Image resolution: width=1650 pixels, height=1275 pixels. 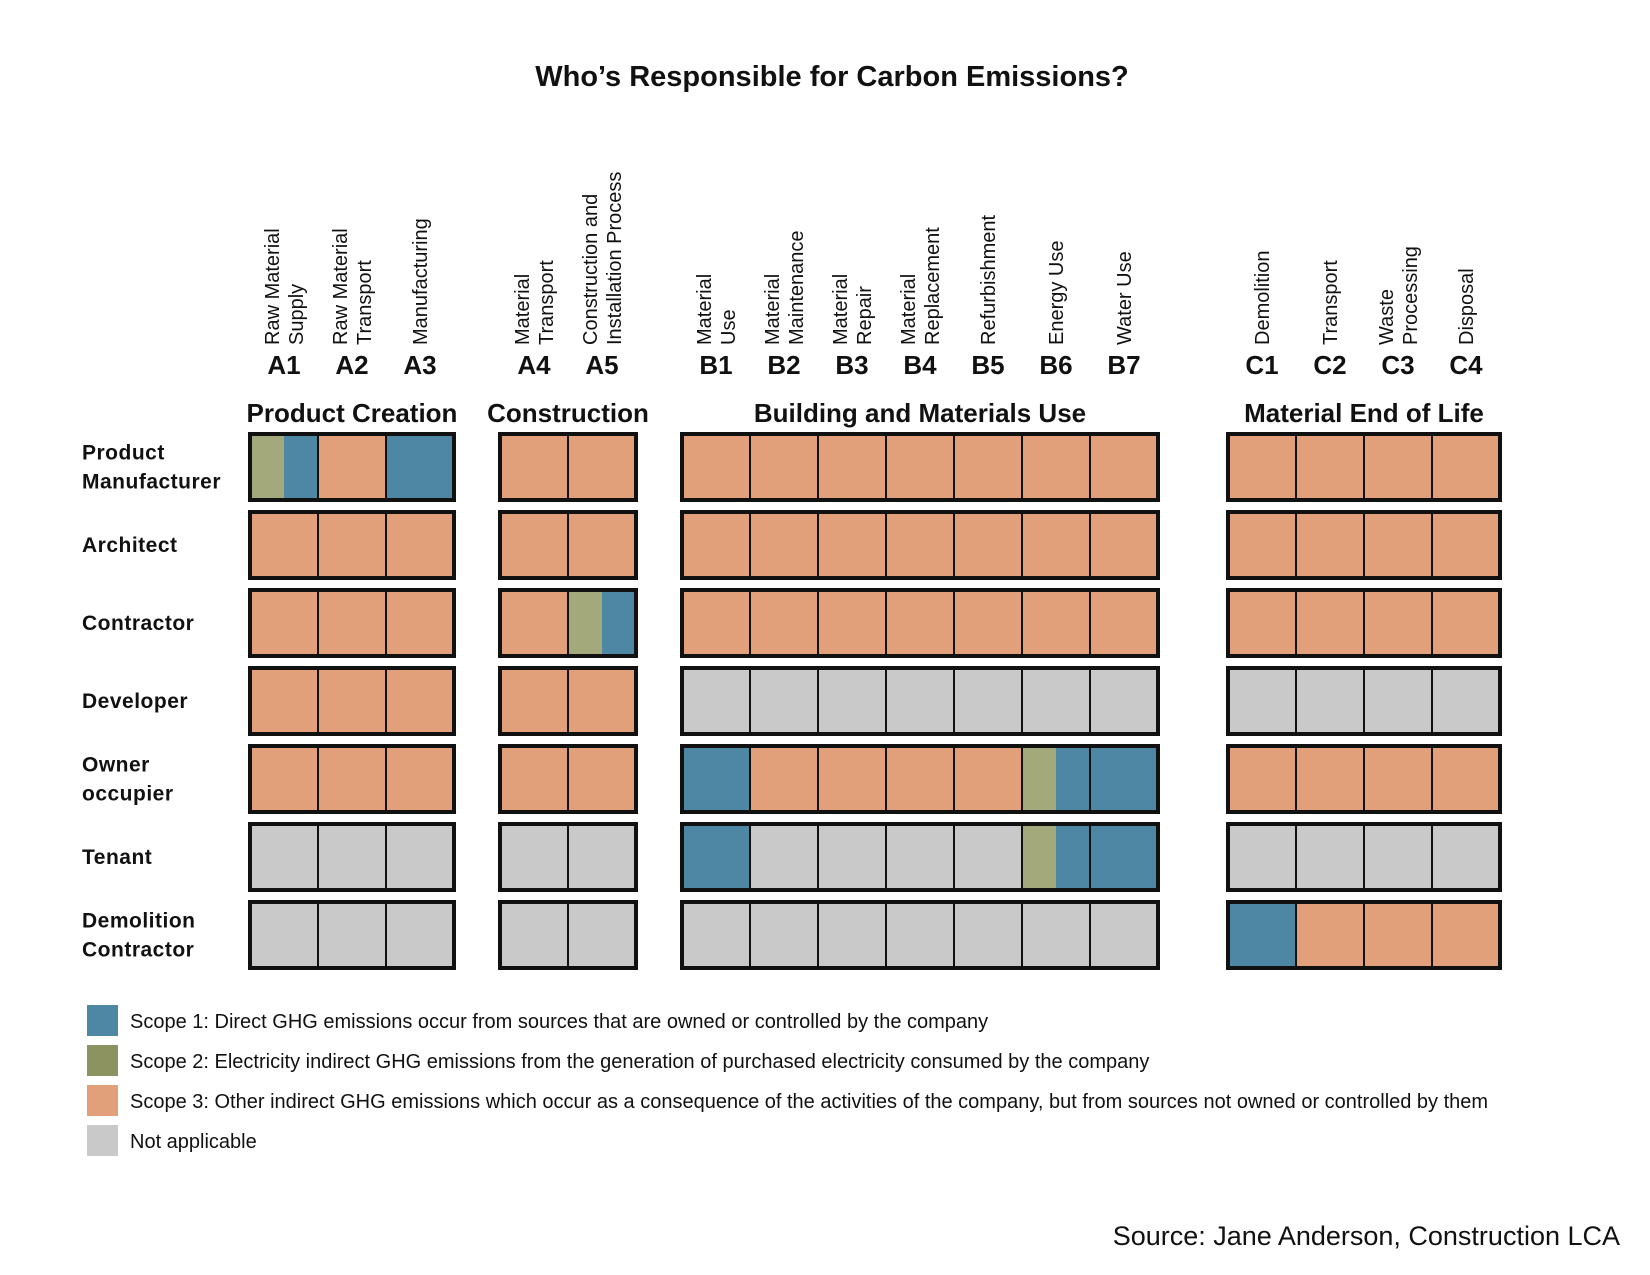 I want to click on cell-3-a2, so click(x=352, y=623).